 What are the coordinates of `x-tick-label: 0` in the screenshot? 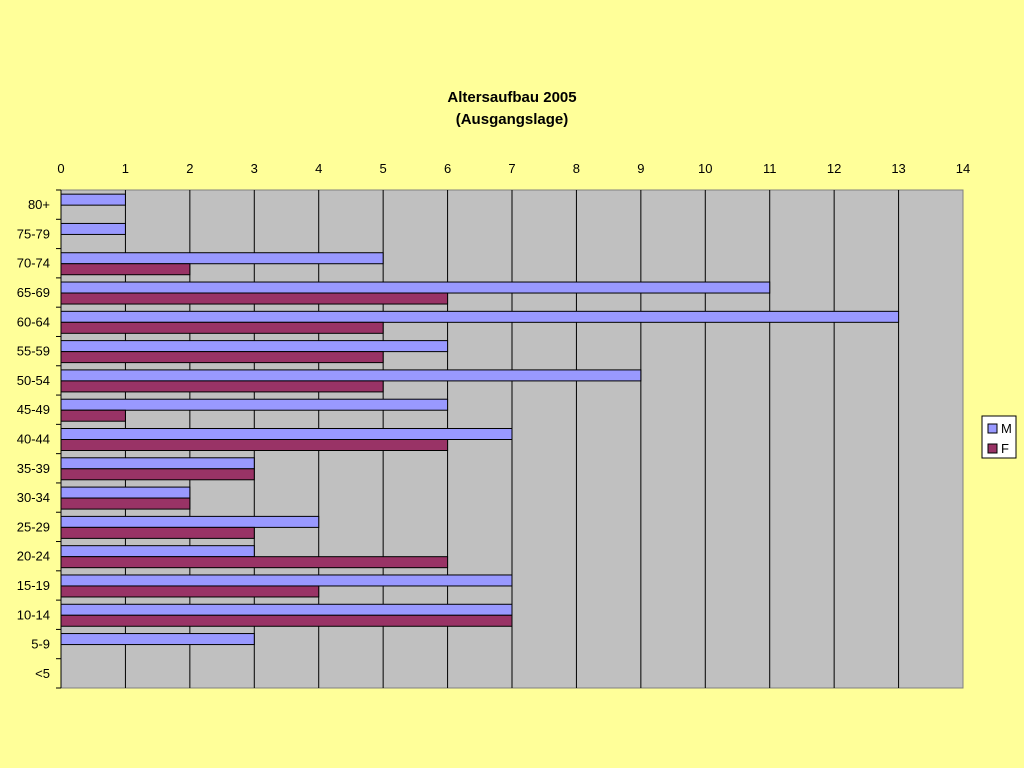 It's located at (60, 168).